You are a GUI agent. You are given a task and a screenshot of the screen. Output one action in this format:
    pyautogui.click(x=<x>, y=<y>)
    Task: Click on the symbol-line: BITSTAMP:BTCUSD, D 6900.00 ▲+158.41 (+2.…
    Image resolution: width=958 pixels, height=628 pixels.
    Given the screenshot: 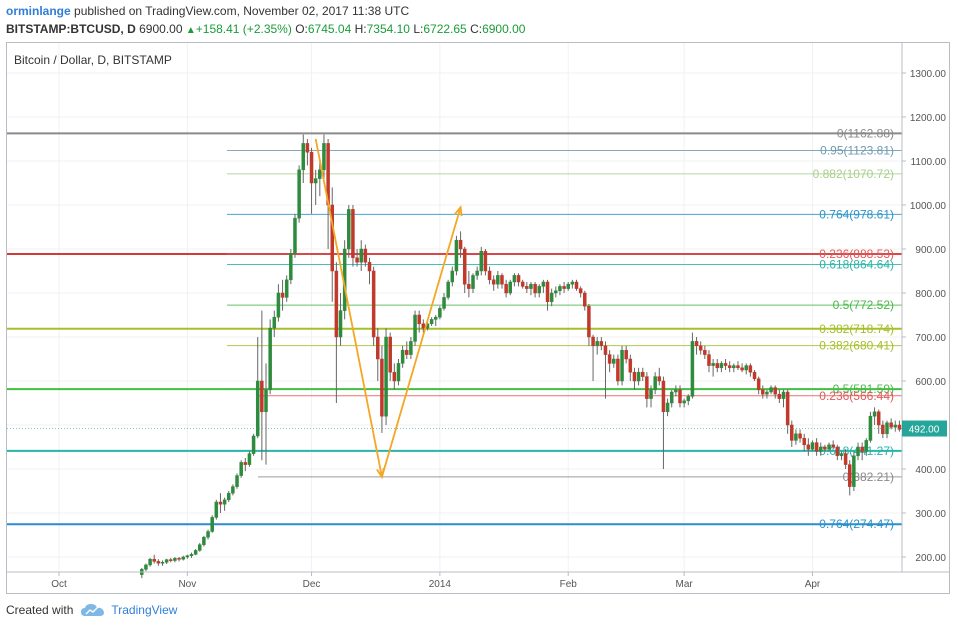 What is the action you would take?
    pyautogui.click(x=265, y=29)
    